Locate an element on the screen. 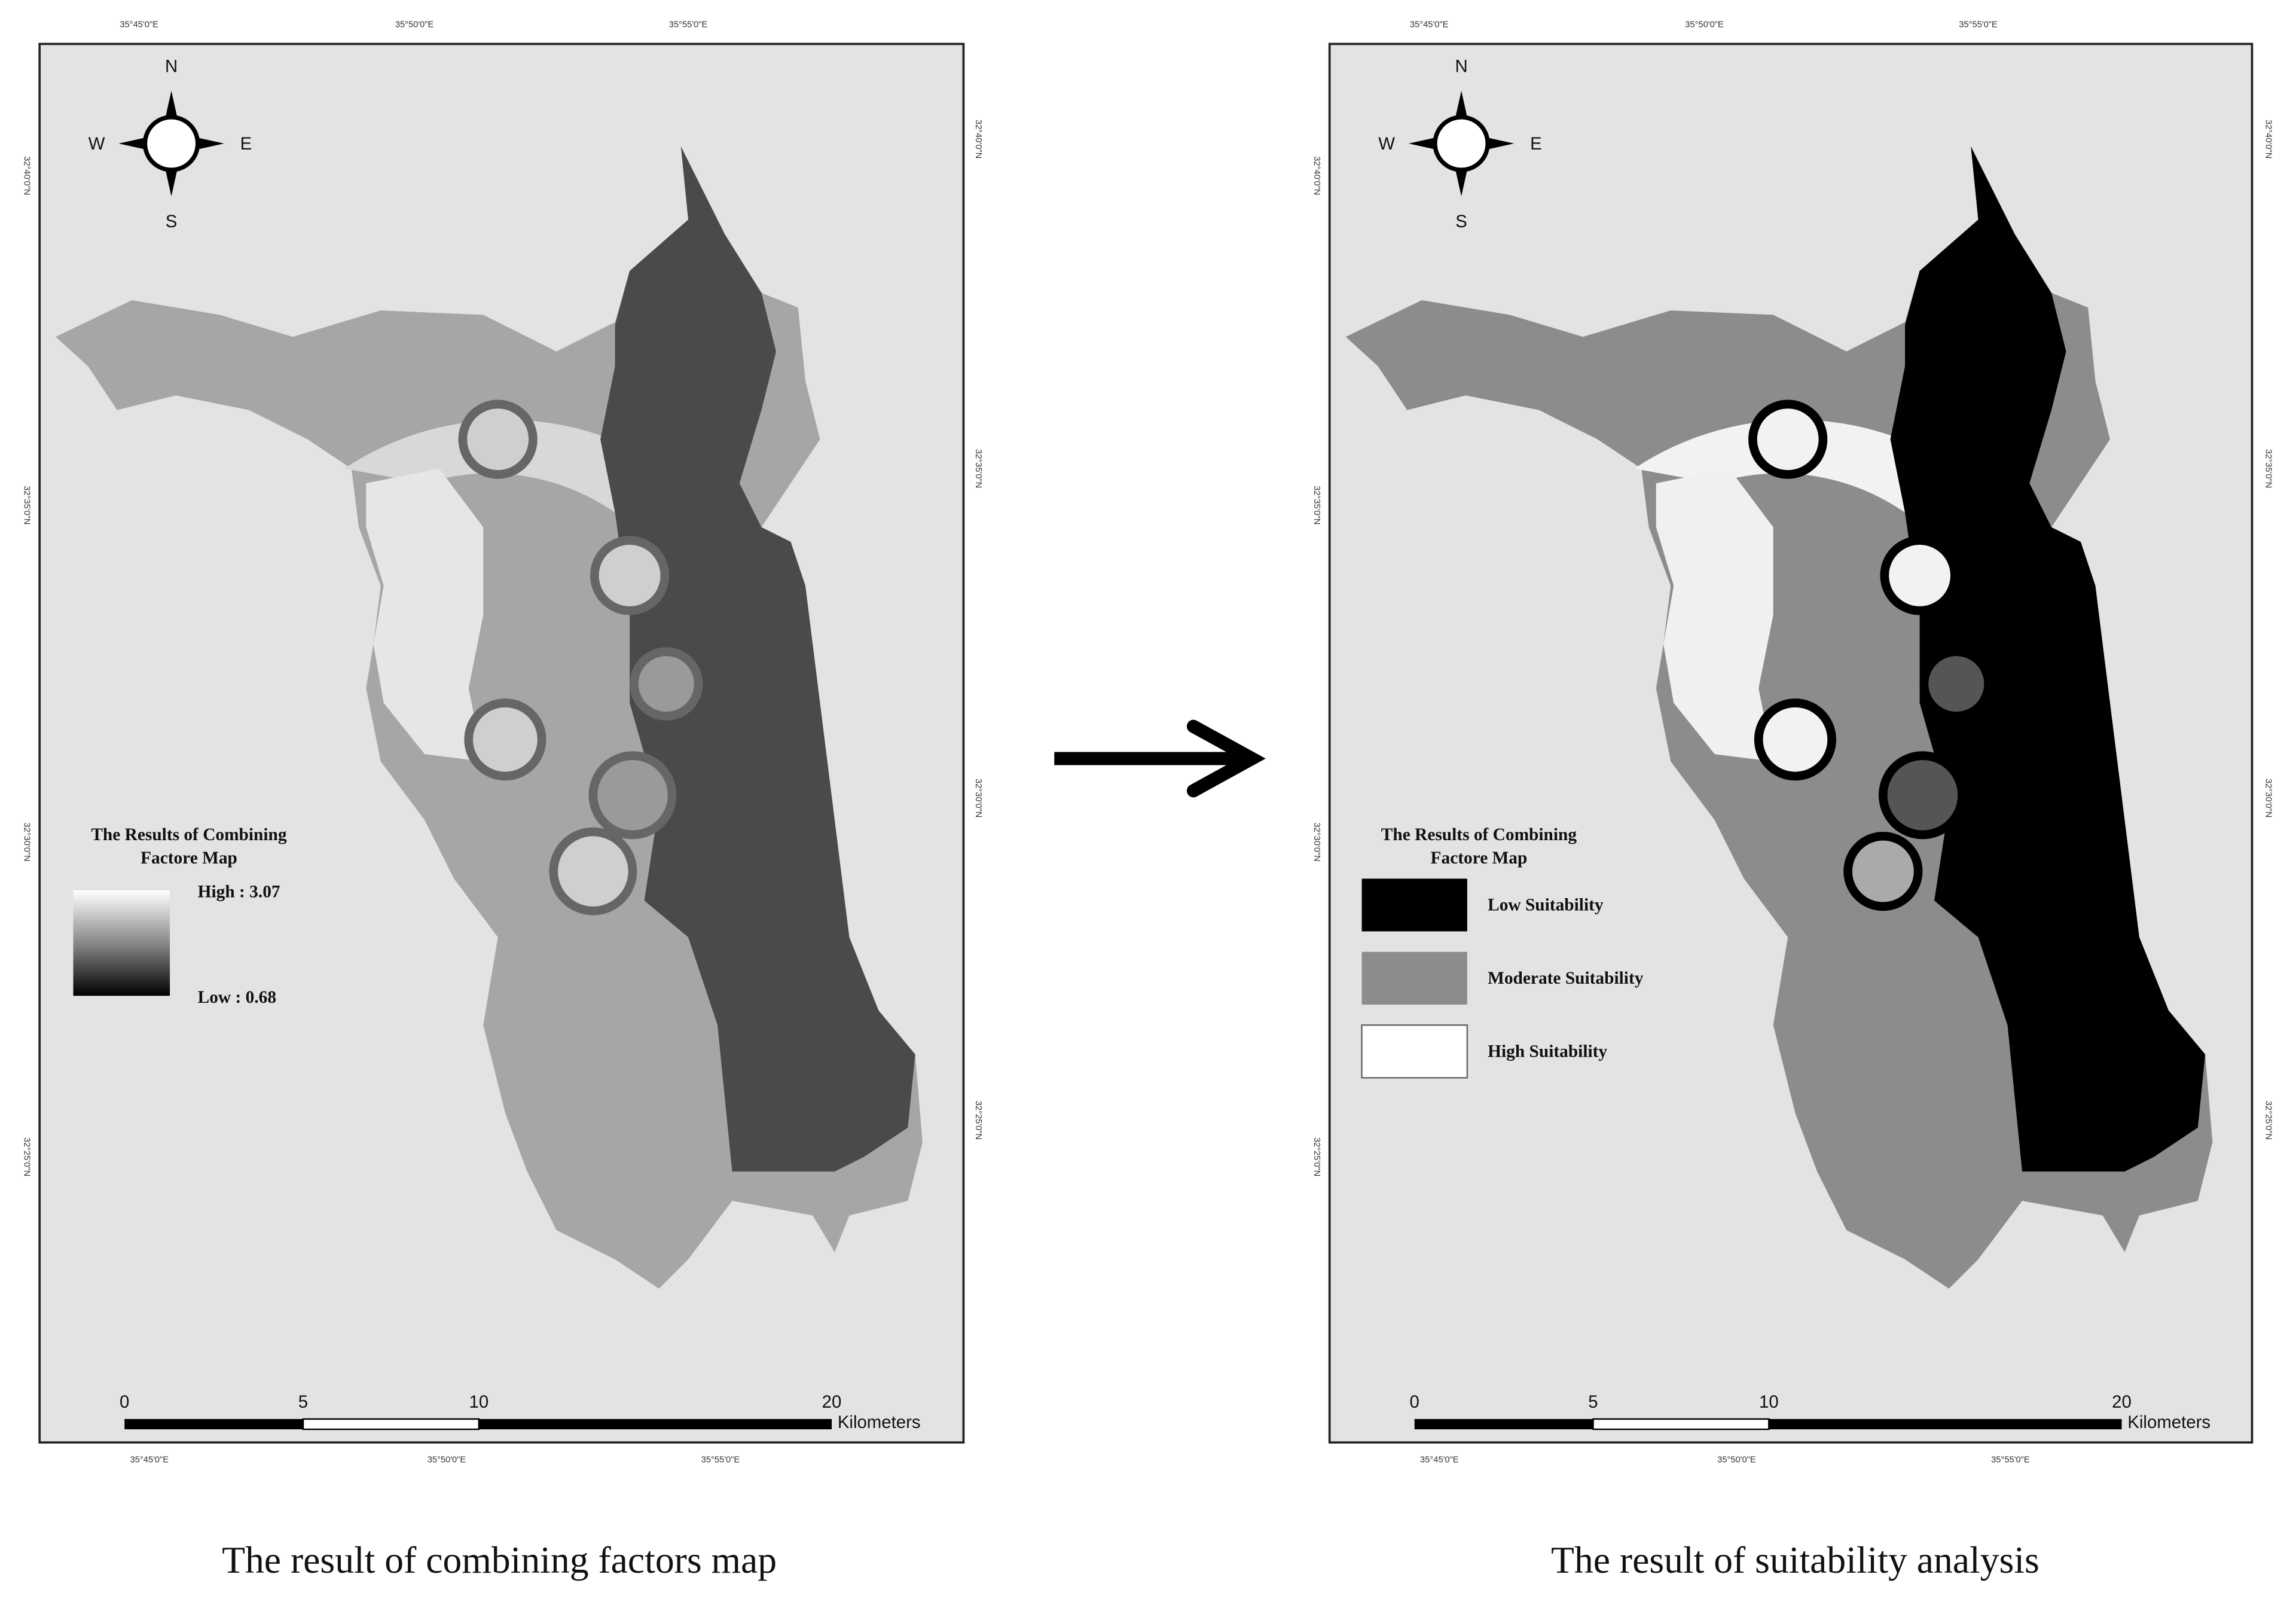 The image size is (2296, 1605). legend-label: Moderate Suitability is located at coordinates (1566, 978).